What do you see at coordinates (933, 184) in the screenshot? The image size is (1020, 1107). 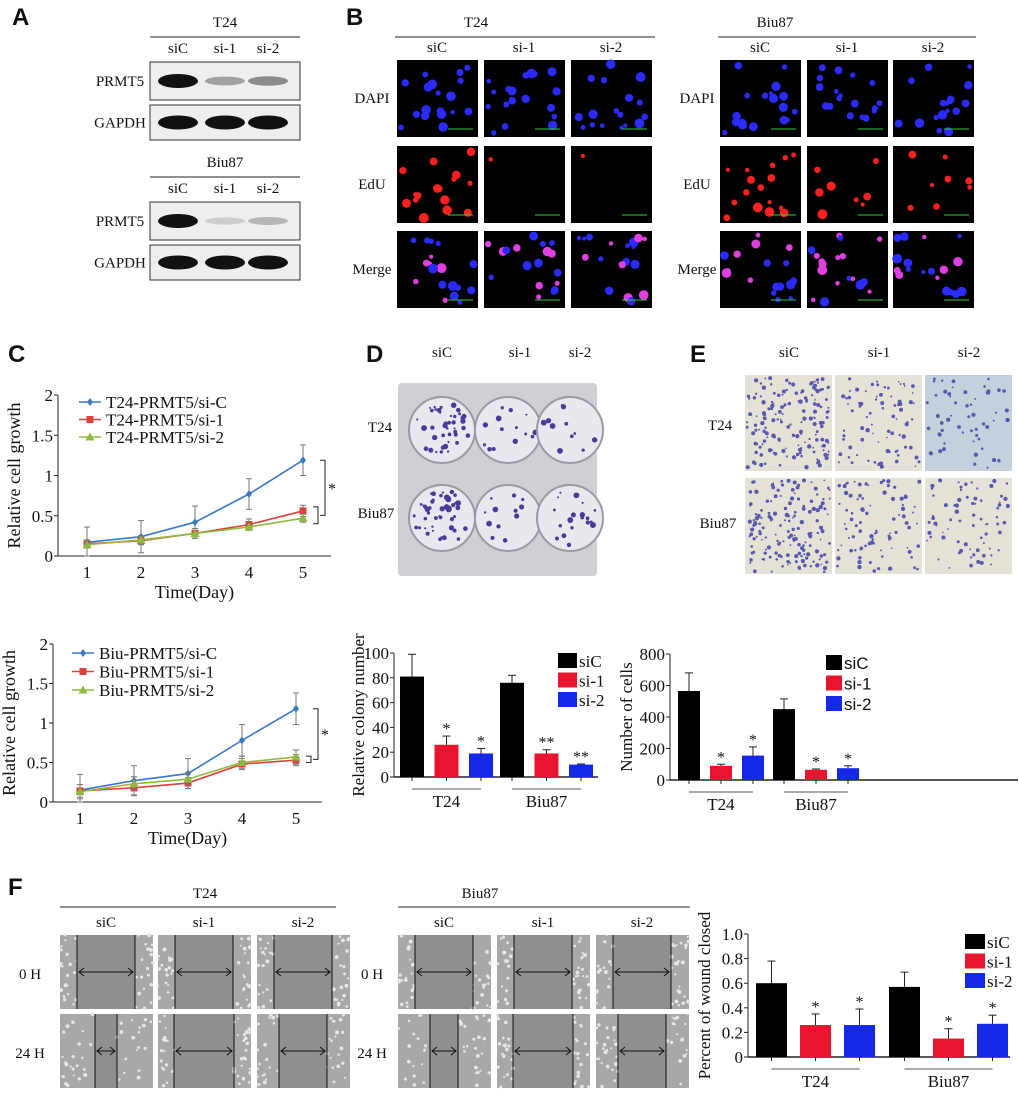 I see `microscopy-image` at bounding box center [933, 184].